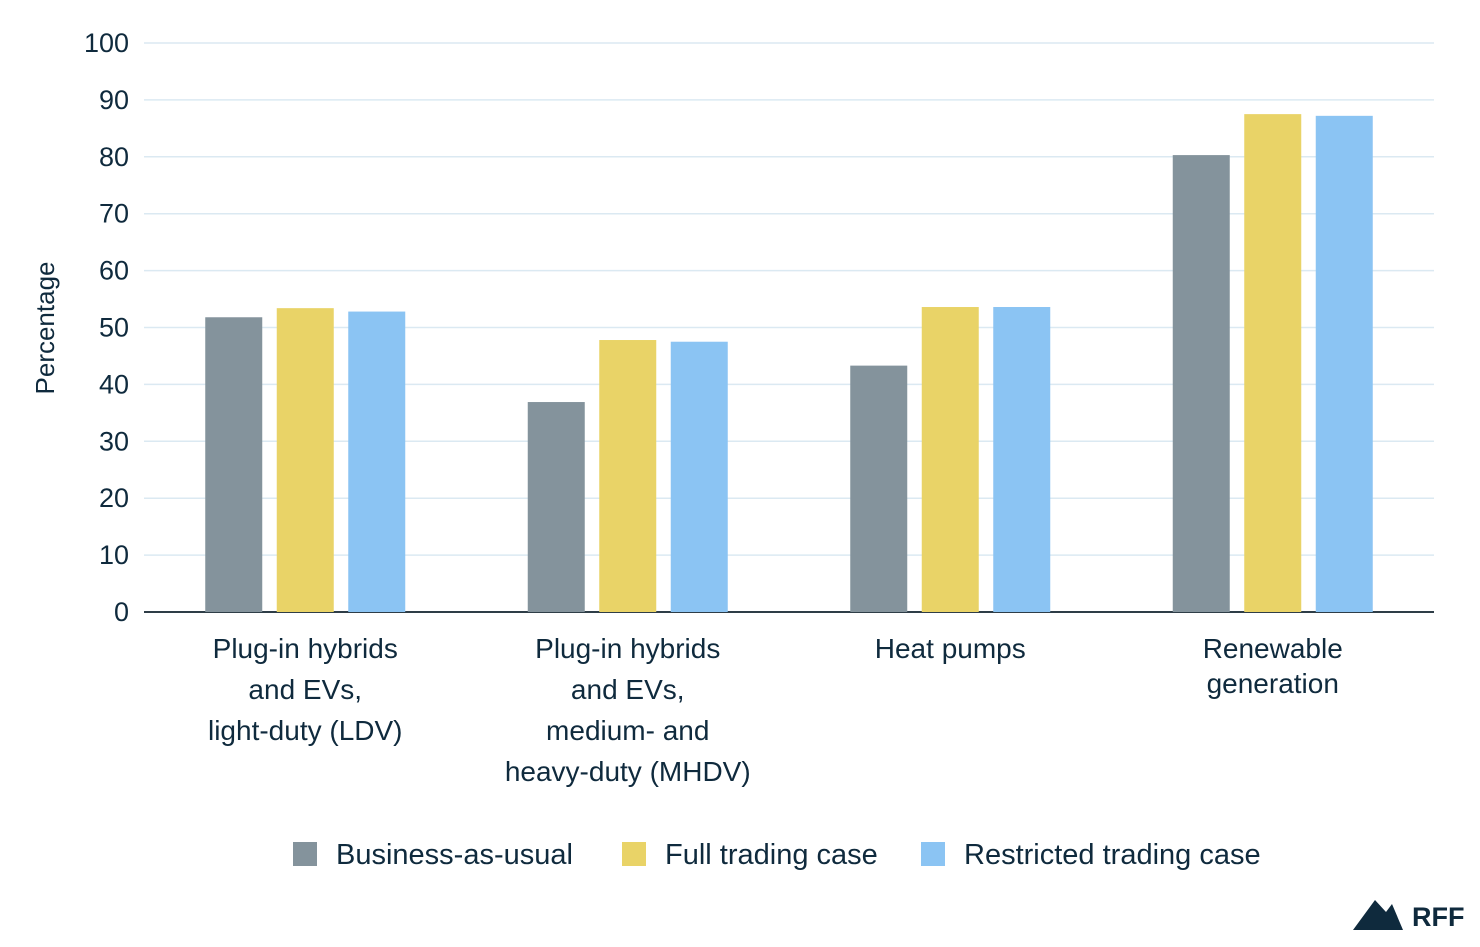 The width and height of the screenshot is (1480, 947). Describe the element at coordinates (454, 855) in the screenshot. I see `legend-label: Business-as-usual` at that location.